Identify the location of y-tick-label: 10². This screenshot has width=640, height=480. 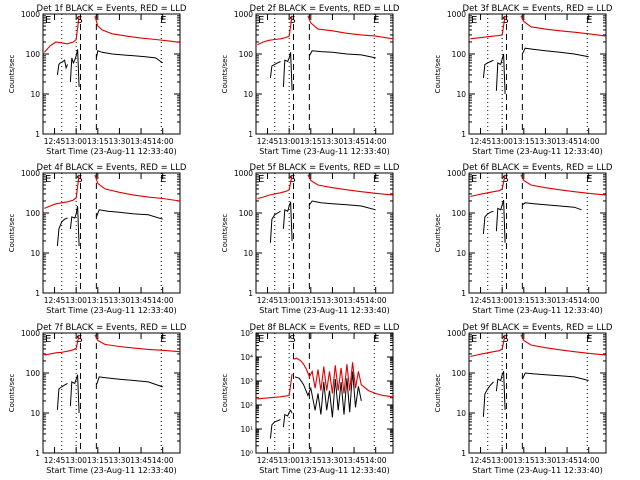
(246, 405).